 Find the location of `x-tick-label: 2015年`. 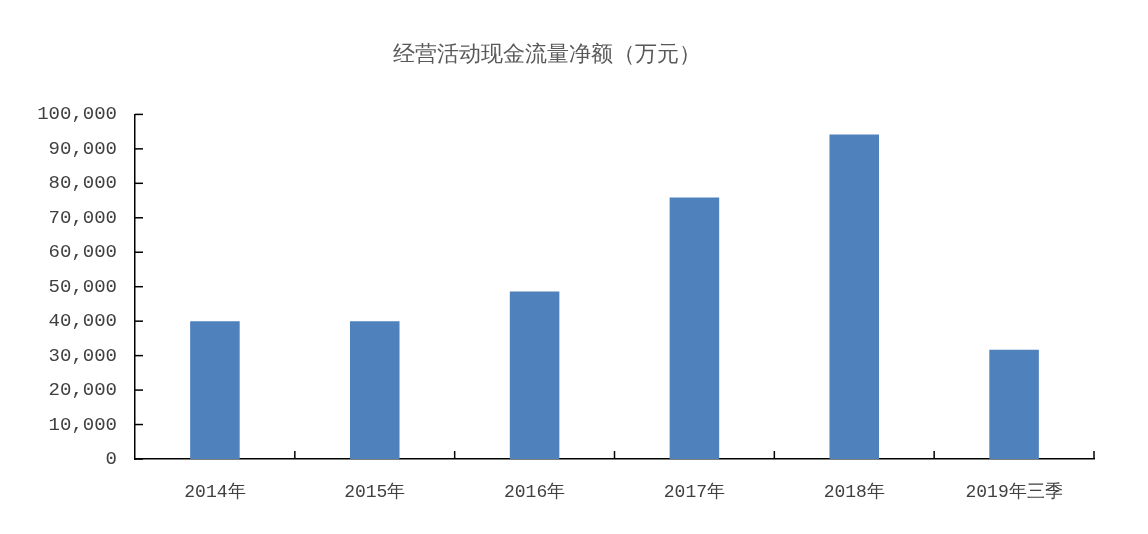

x-tick-label: 2015年 is located at coordinates (375, 491).